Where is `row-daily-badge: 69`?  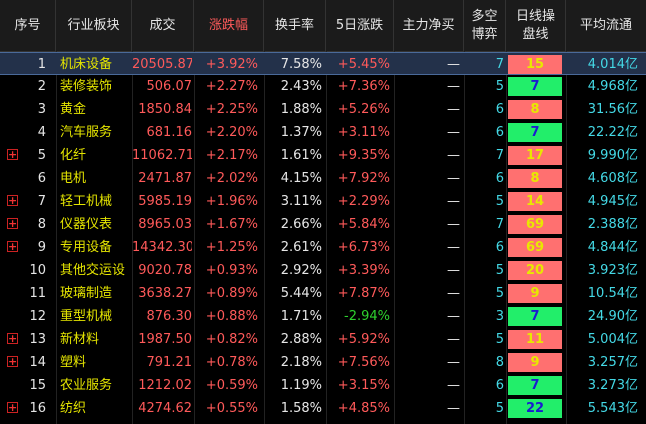
row-daily-badge: 69 is located at coordinates (535, 224).